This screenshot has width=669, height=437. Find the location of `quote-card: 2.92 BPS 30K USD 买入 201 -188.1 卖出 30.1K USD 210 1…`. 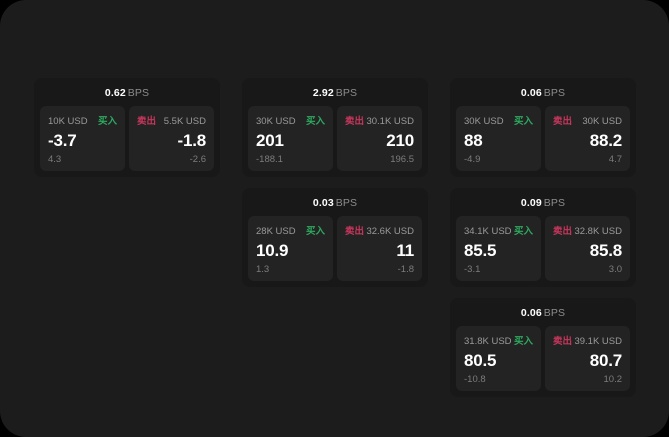

quote-card: 2.92 BPS 30K USD 买入 201 -188.1 卖出 30.1K USD 210 1… is located at coordinates (335, 127).